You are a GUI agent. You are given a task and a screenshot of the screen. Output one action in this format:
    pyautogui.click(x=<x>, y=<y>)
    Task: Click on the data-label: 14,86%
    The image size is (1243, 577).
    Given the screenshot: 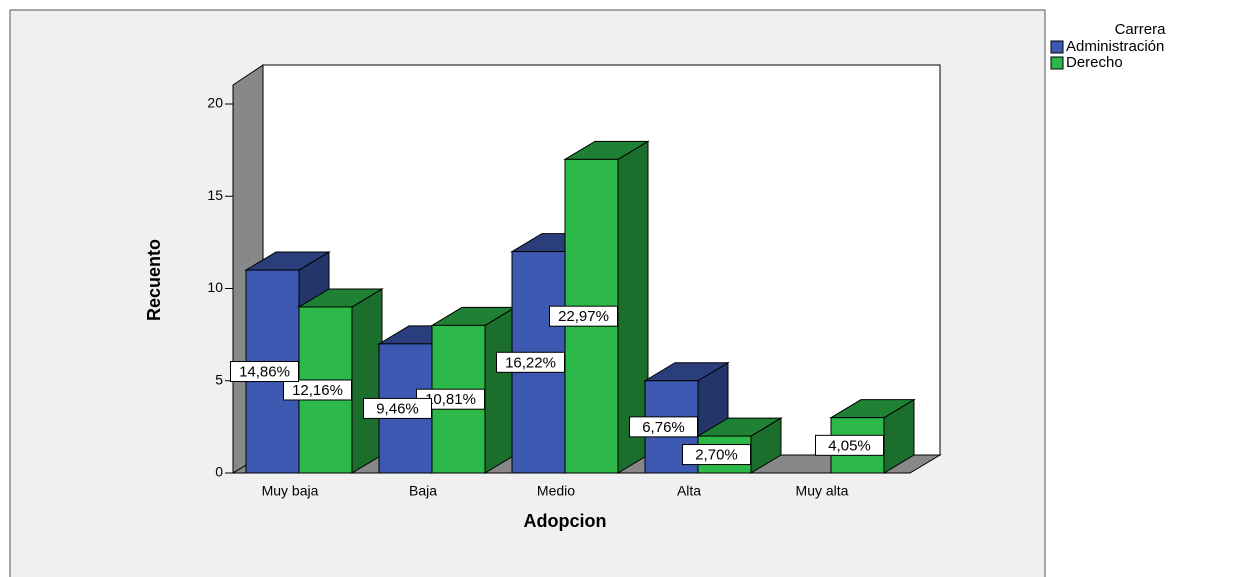 What is the action you would take?
    pyautogui.click(x=264, y=371)
    